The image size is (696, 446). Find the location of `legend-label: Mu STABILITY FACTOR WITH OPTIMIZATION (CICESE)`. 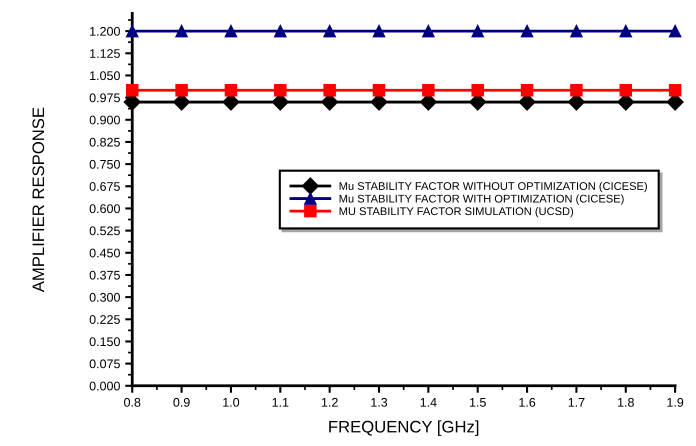

legend-label: Mu STABILITY FACTOR WITH OPTIMIZATION (CICESE) is located at coordinates (482, 199).